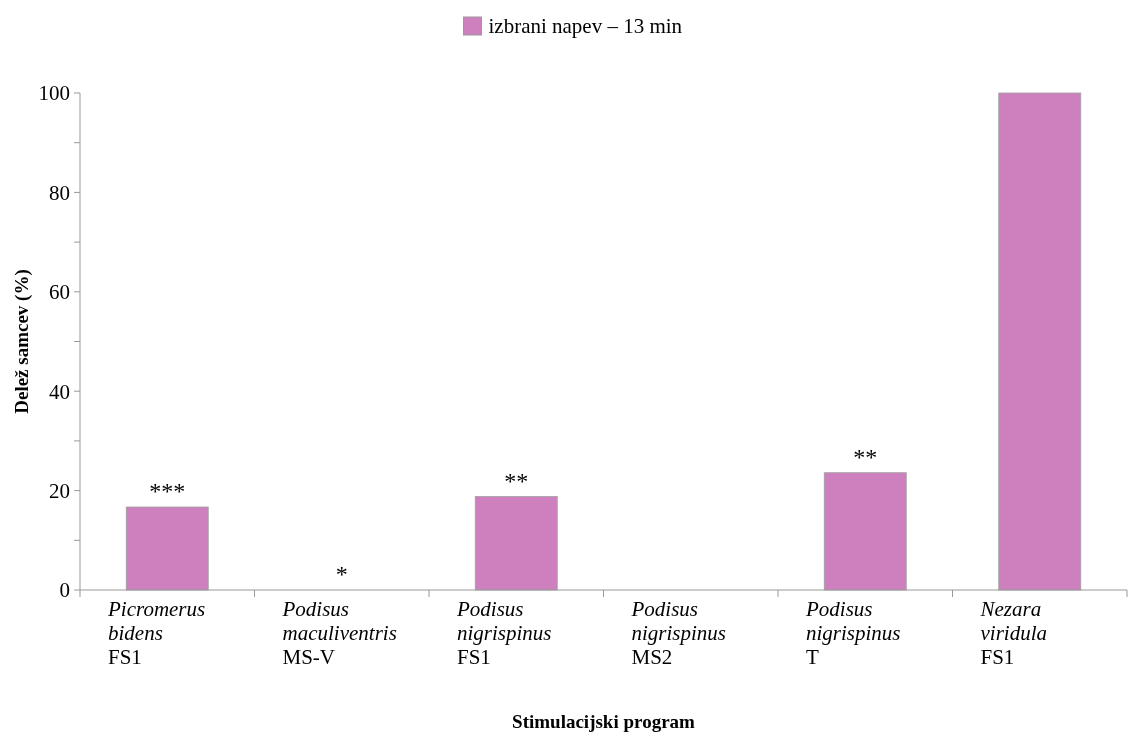 Image resolution: width=1137 pixels, height=744 pixels. I want to click on y-axis-title: Delež samcev (%), so click(22, 341).